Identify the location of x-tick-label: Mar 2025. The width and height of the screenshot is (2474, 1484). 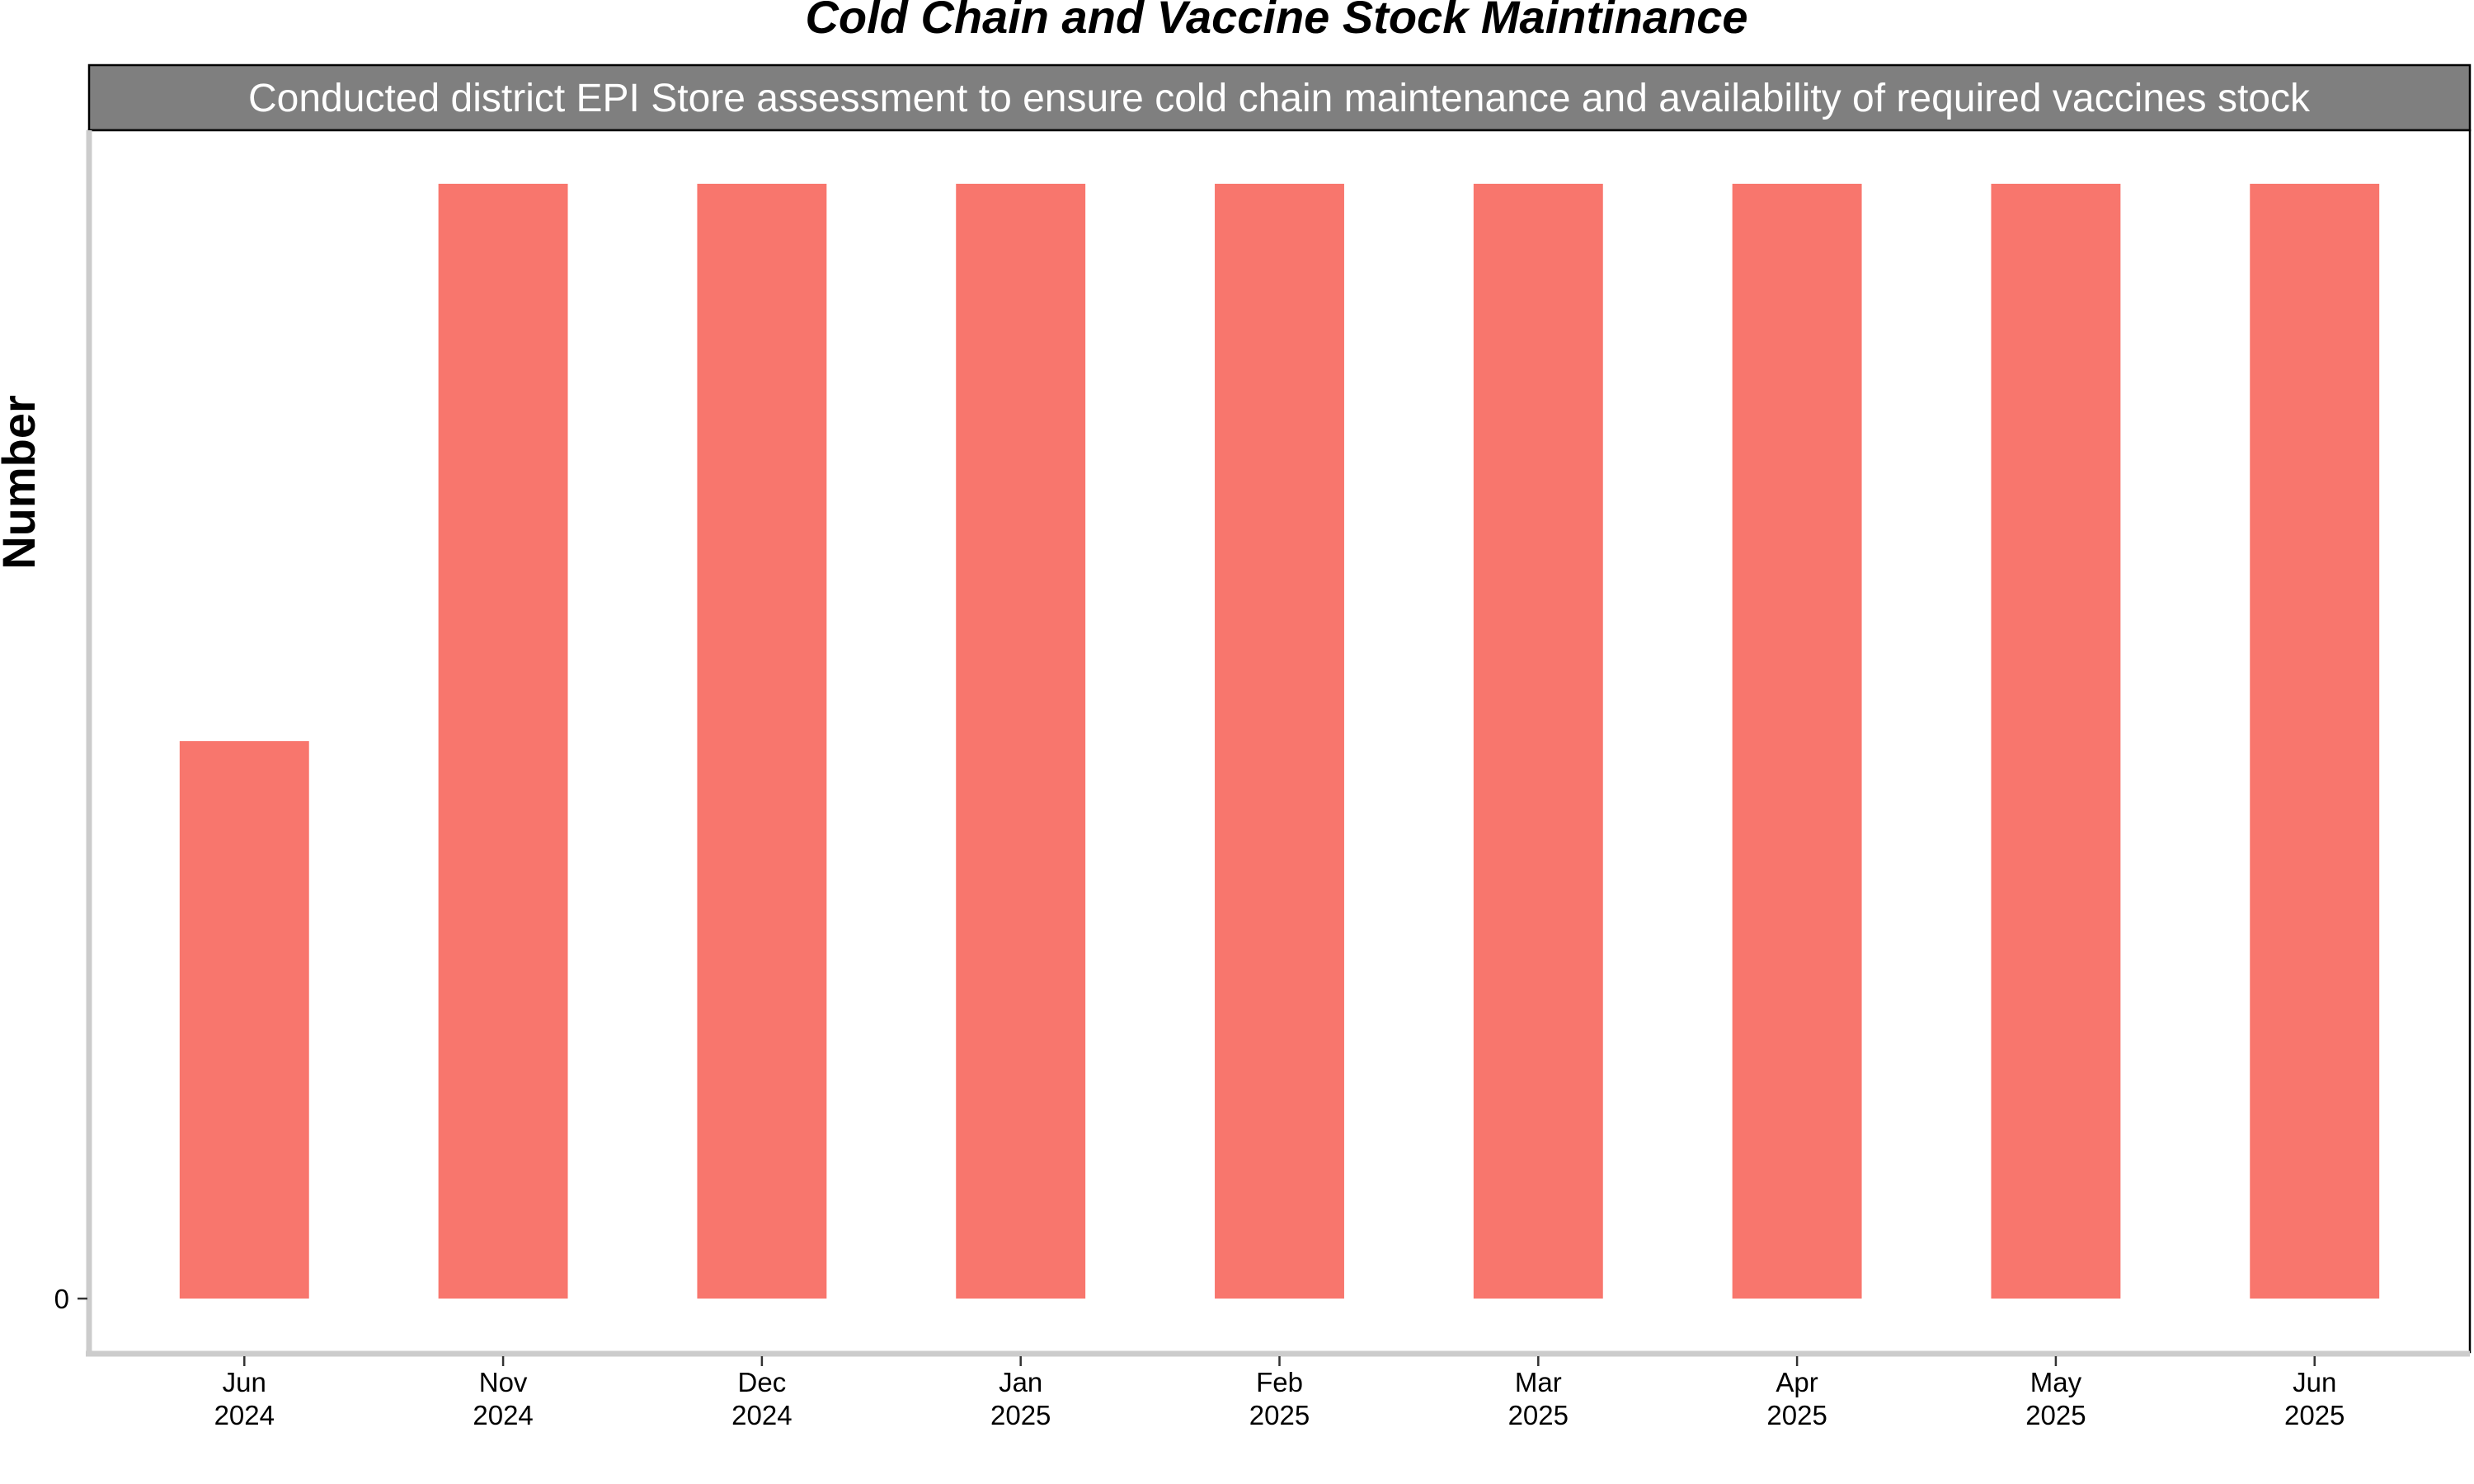
(1538, 1398).